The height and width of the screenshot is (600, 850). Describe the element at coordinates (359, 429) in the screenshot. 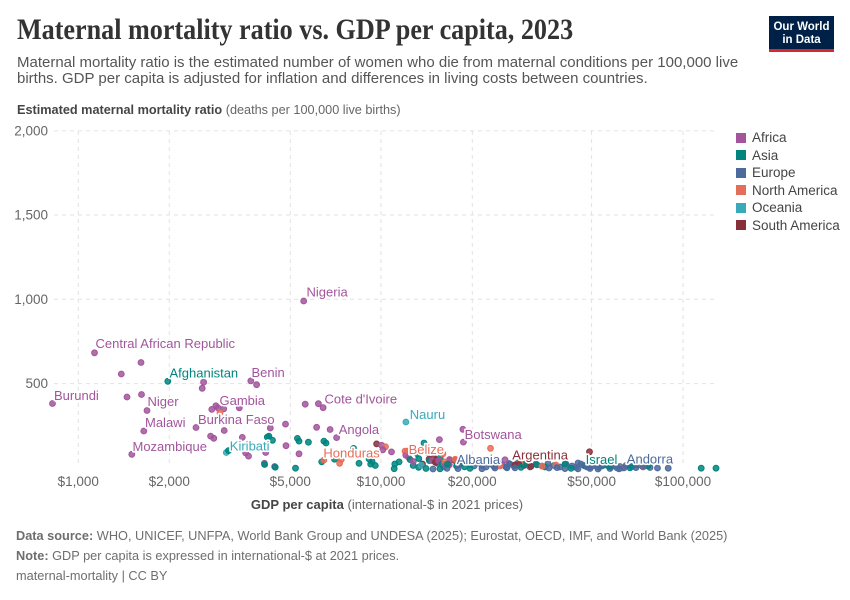

I see `svg-text: Angola` at that location.